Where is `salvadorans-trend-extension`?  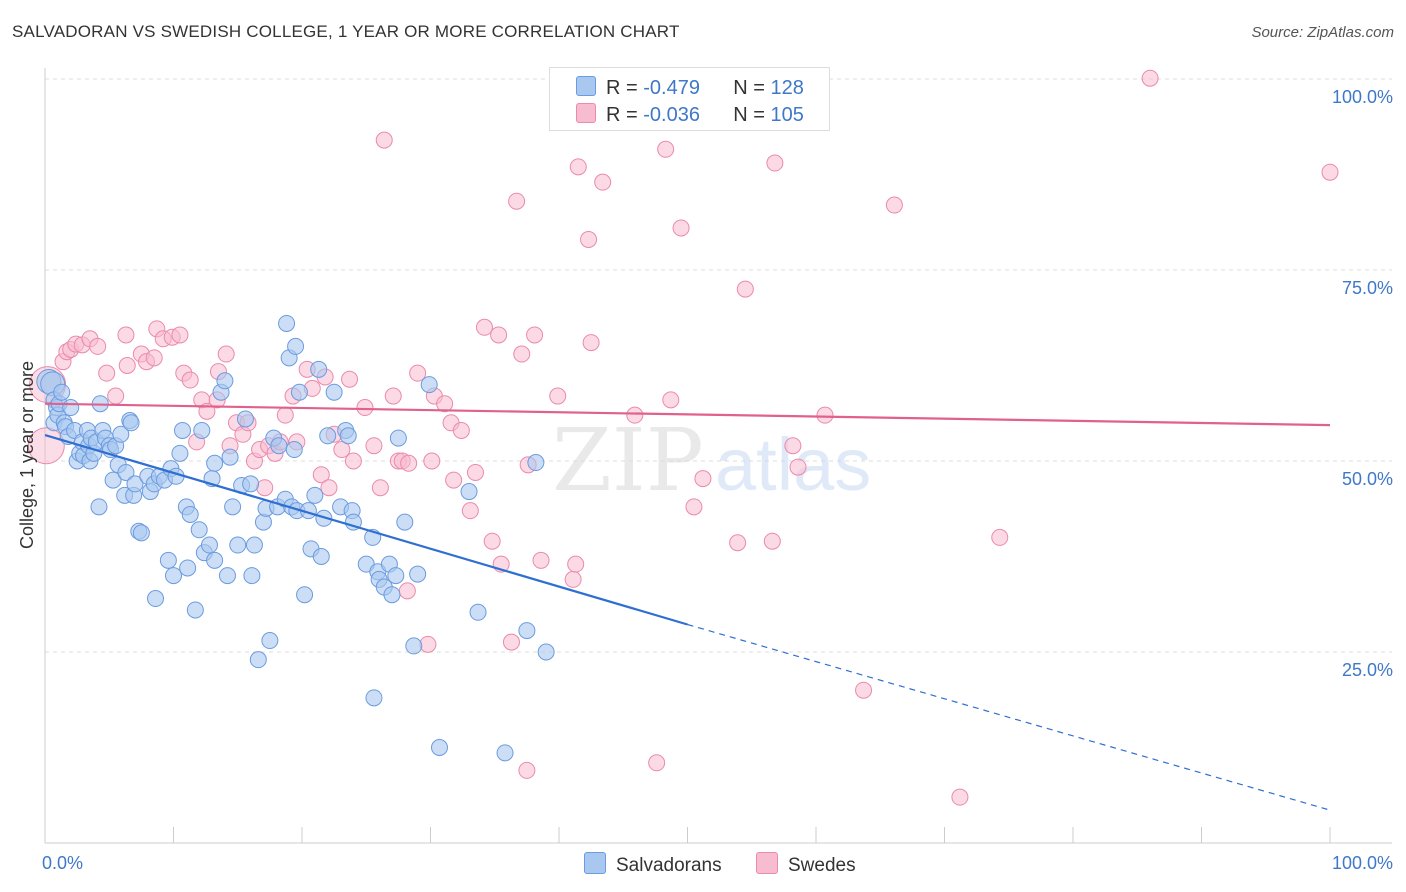
salvadorans-trend-extension is located at coordinates (1009, 717).